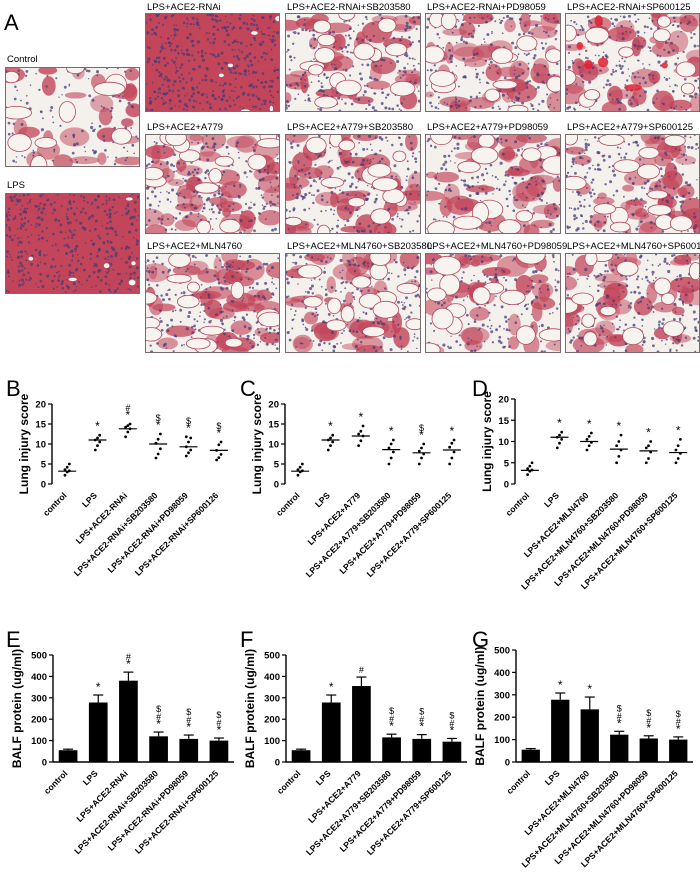 The image size is (700, 885). Describe the element at coordinates (40, 425) in the screenshot. I see `y-tick-label: 15` at that location.